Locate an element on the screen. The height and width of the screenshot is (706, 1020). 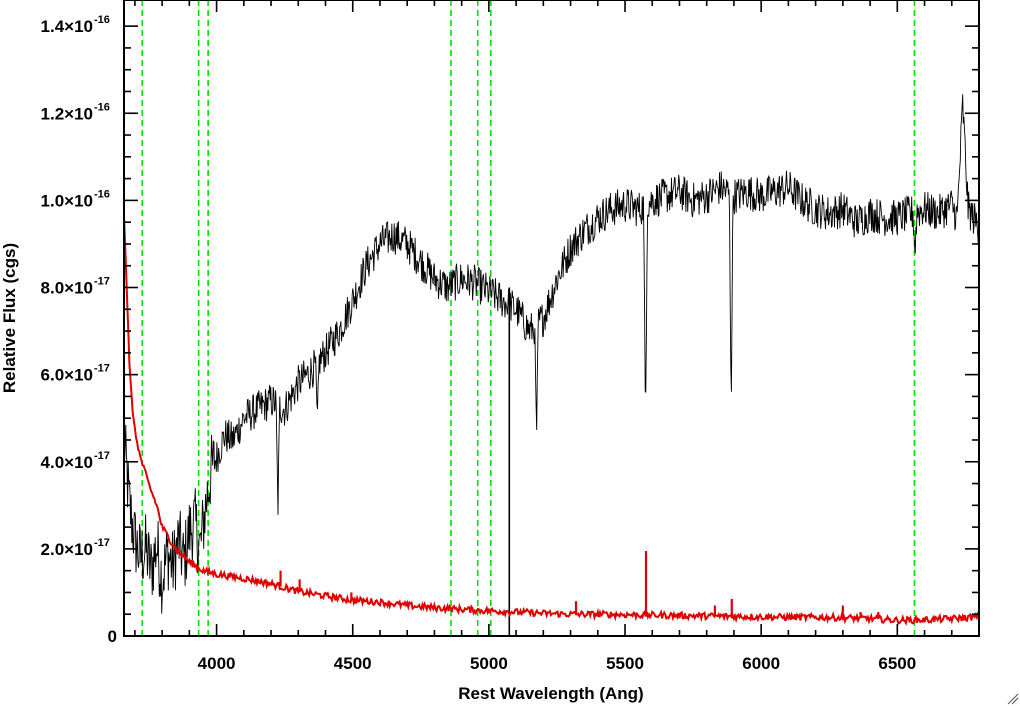
y-tick-label: 1.2×10 is located at coordinates (67, 113).